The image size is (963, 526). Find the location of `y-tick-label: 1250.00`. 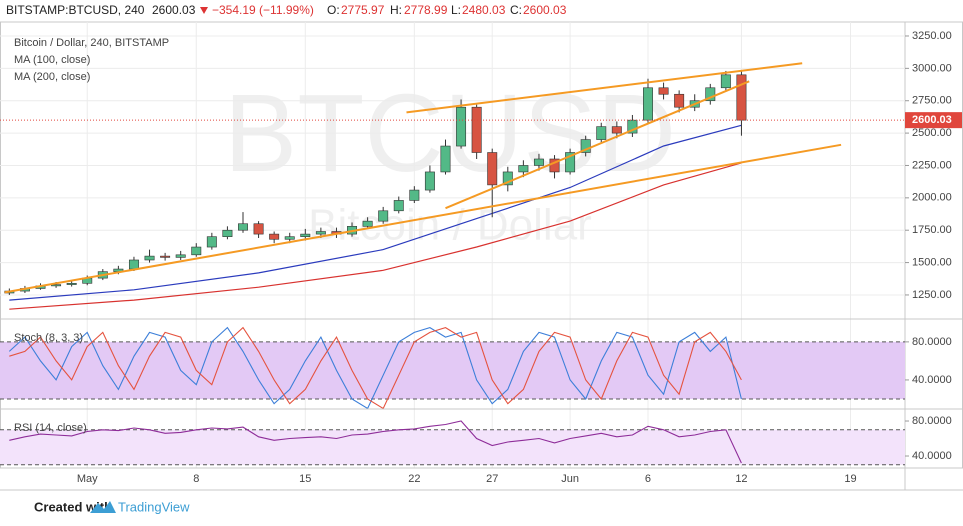

y-tick-label: 1250.00 is located at coordinates (932, 295).